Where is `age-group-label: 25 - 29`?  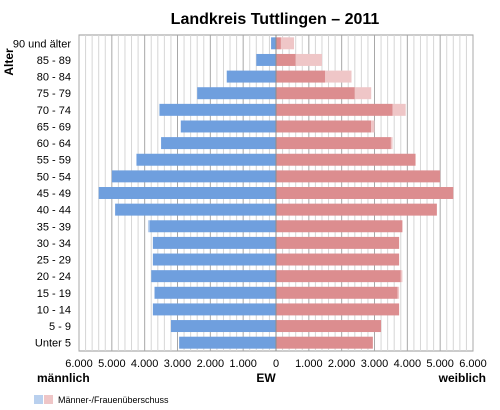
age-group-label: 25 - 29 is located at coordinates (54, 261).